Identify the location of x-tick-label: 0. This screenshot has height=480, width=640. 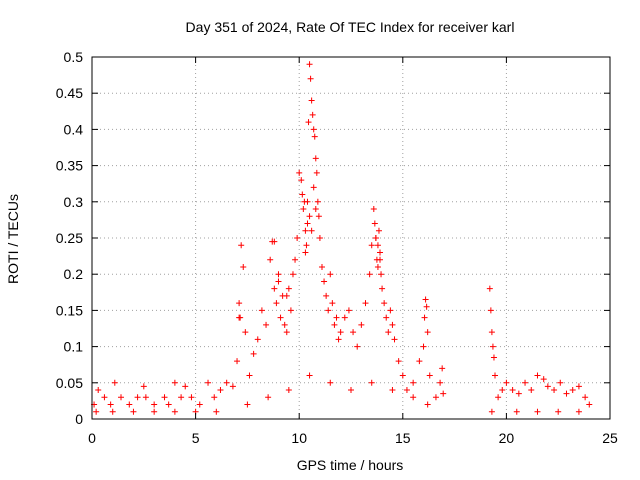
(92, 438).